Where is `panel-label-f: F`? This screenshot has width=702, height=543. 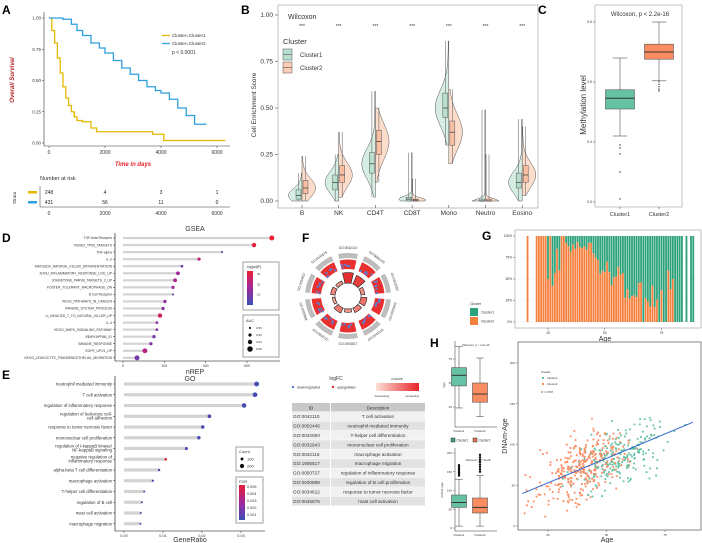 panel-label-f: F is located at coordinates (305, 238).